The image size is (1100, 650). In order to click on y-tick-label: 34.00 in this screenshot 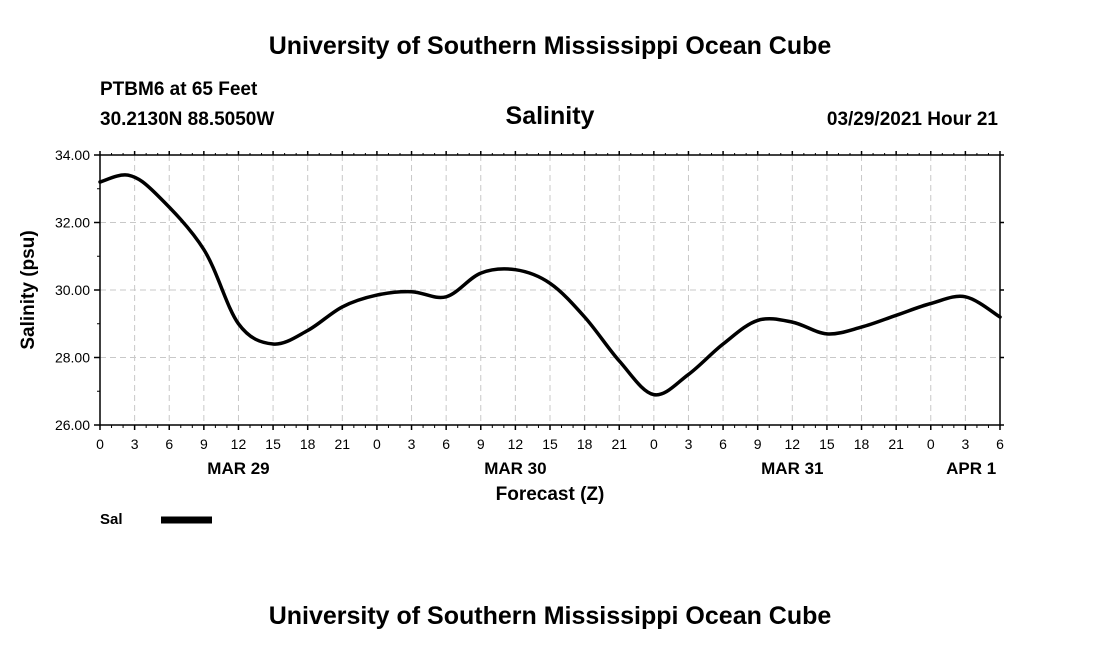, I will do `click(72, 155)`.